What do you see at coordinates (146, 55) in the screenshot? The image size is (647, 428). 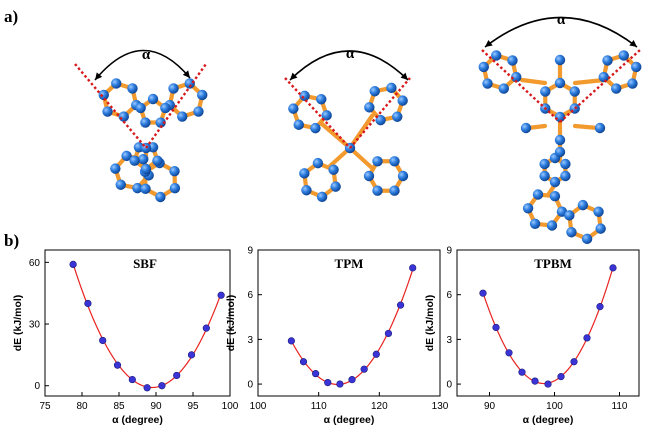 I see `alpha-label-1: α` at bounding box center [146, 55].